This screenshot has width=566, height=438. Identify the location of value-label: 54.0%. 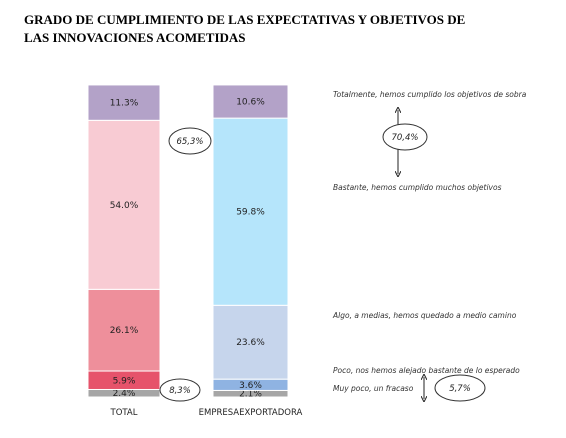
(124, 206).